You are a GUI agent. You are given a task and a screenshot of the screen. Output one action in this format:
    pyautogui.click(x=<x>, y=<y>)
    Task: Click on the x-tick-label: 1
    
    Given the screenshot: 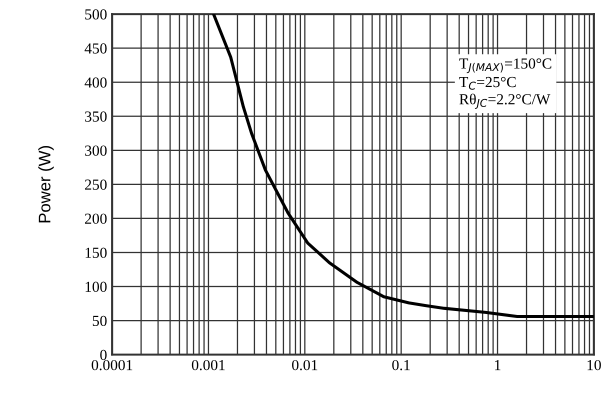 What is the action you would take?
    pyautogui.click(x=497, y=365)
    